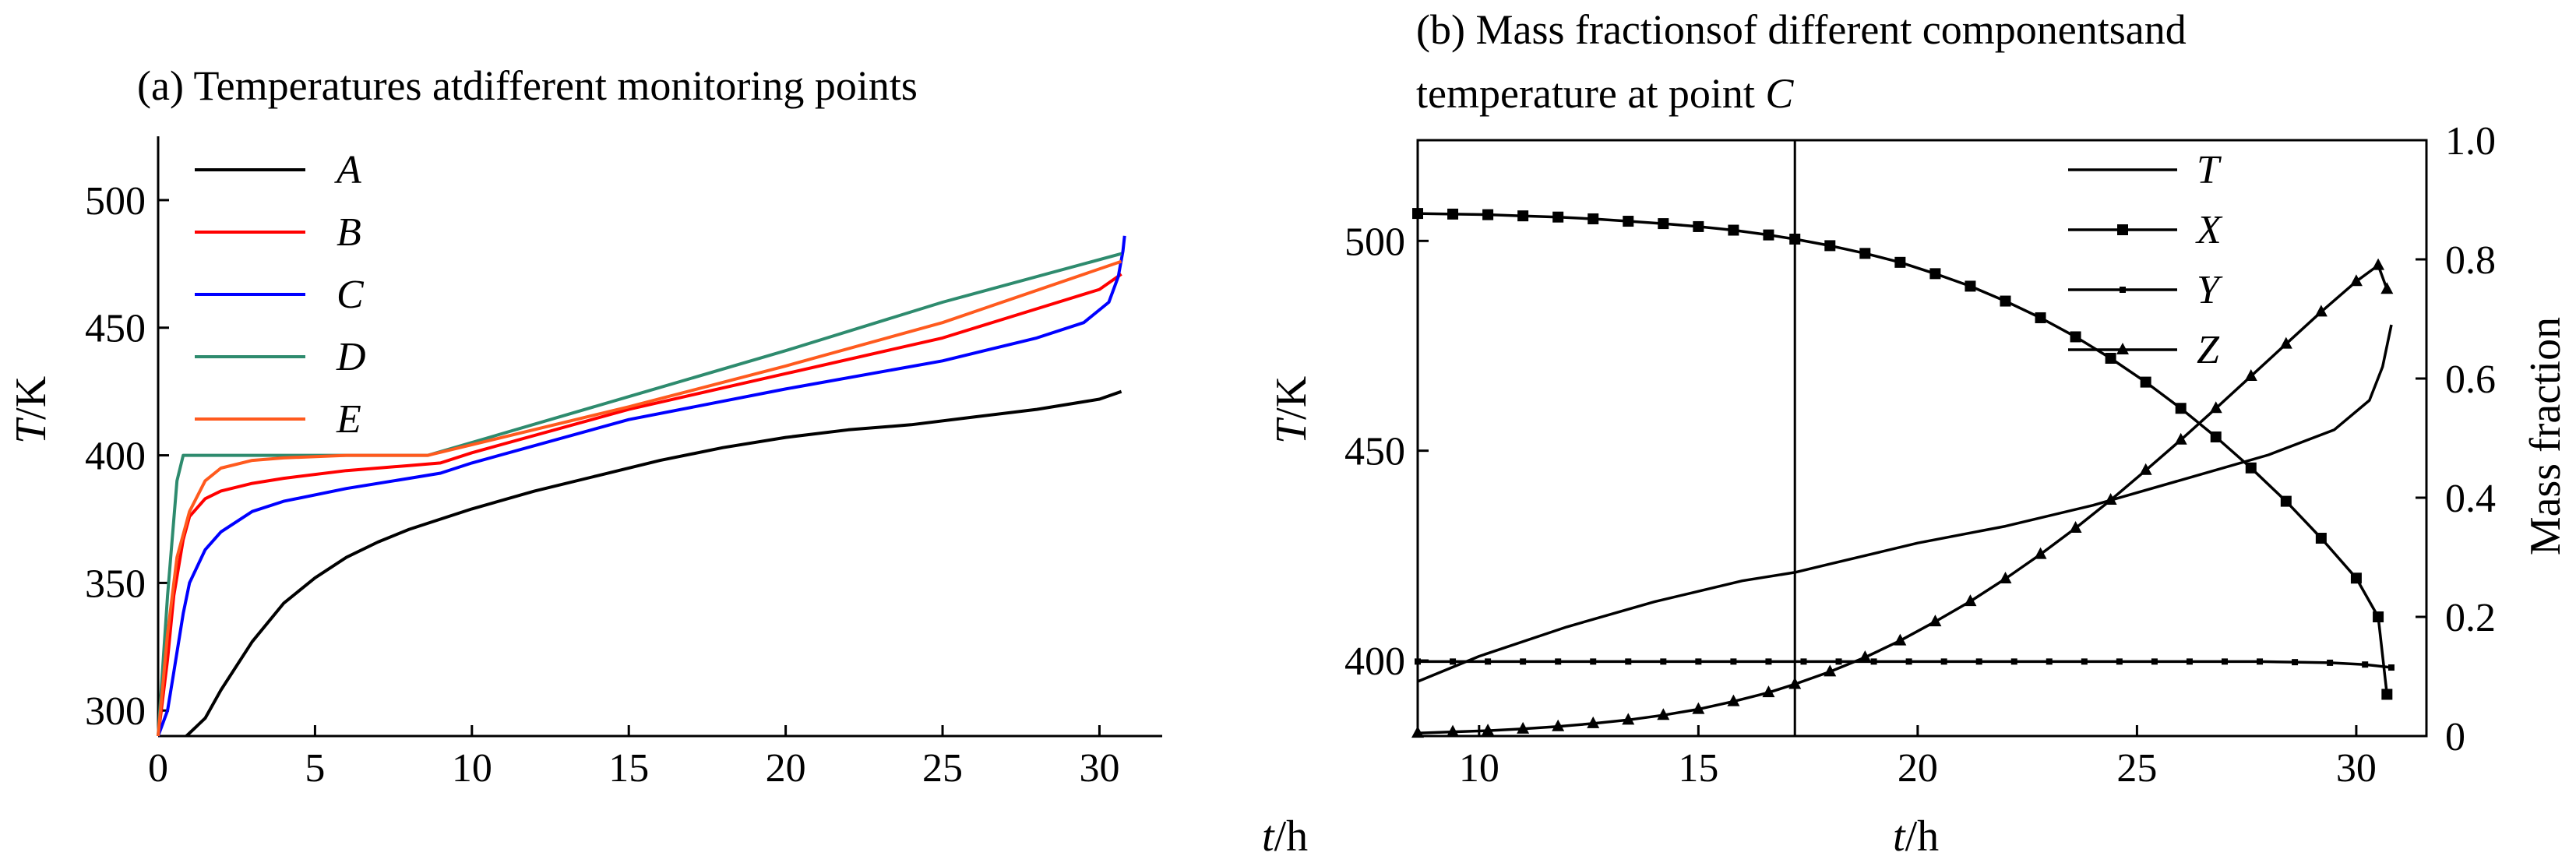 Image resolution: width=2576 pixels, height=863 pixels. I want to click on panel-b-x-tick-label: 10, so click(1479, 768).